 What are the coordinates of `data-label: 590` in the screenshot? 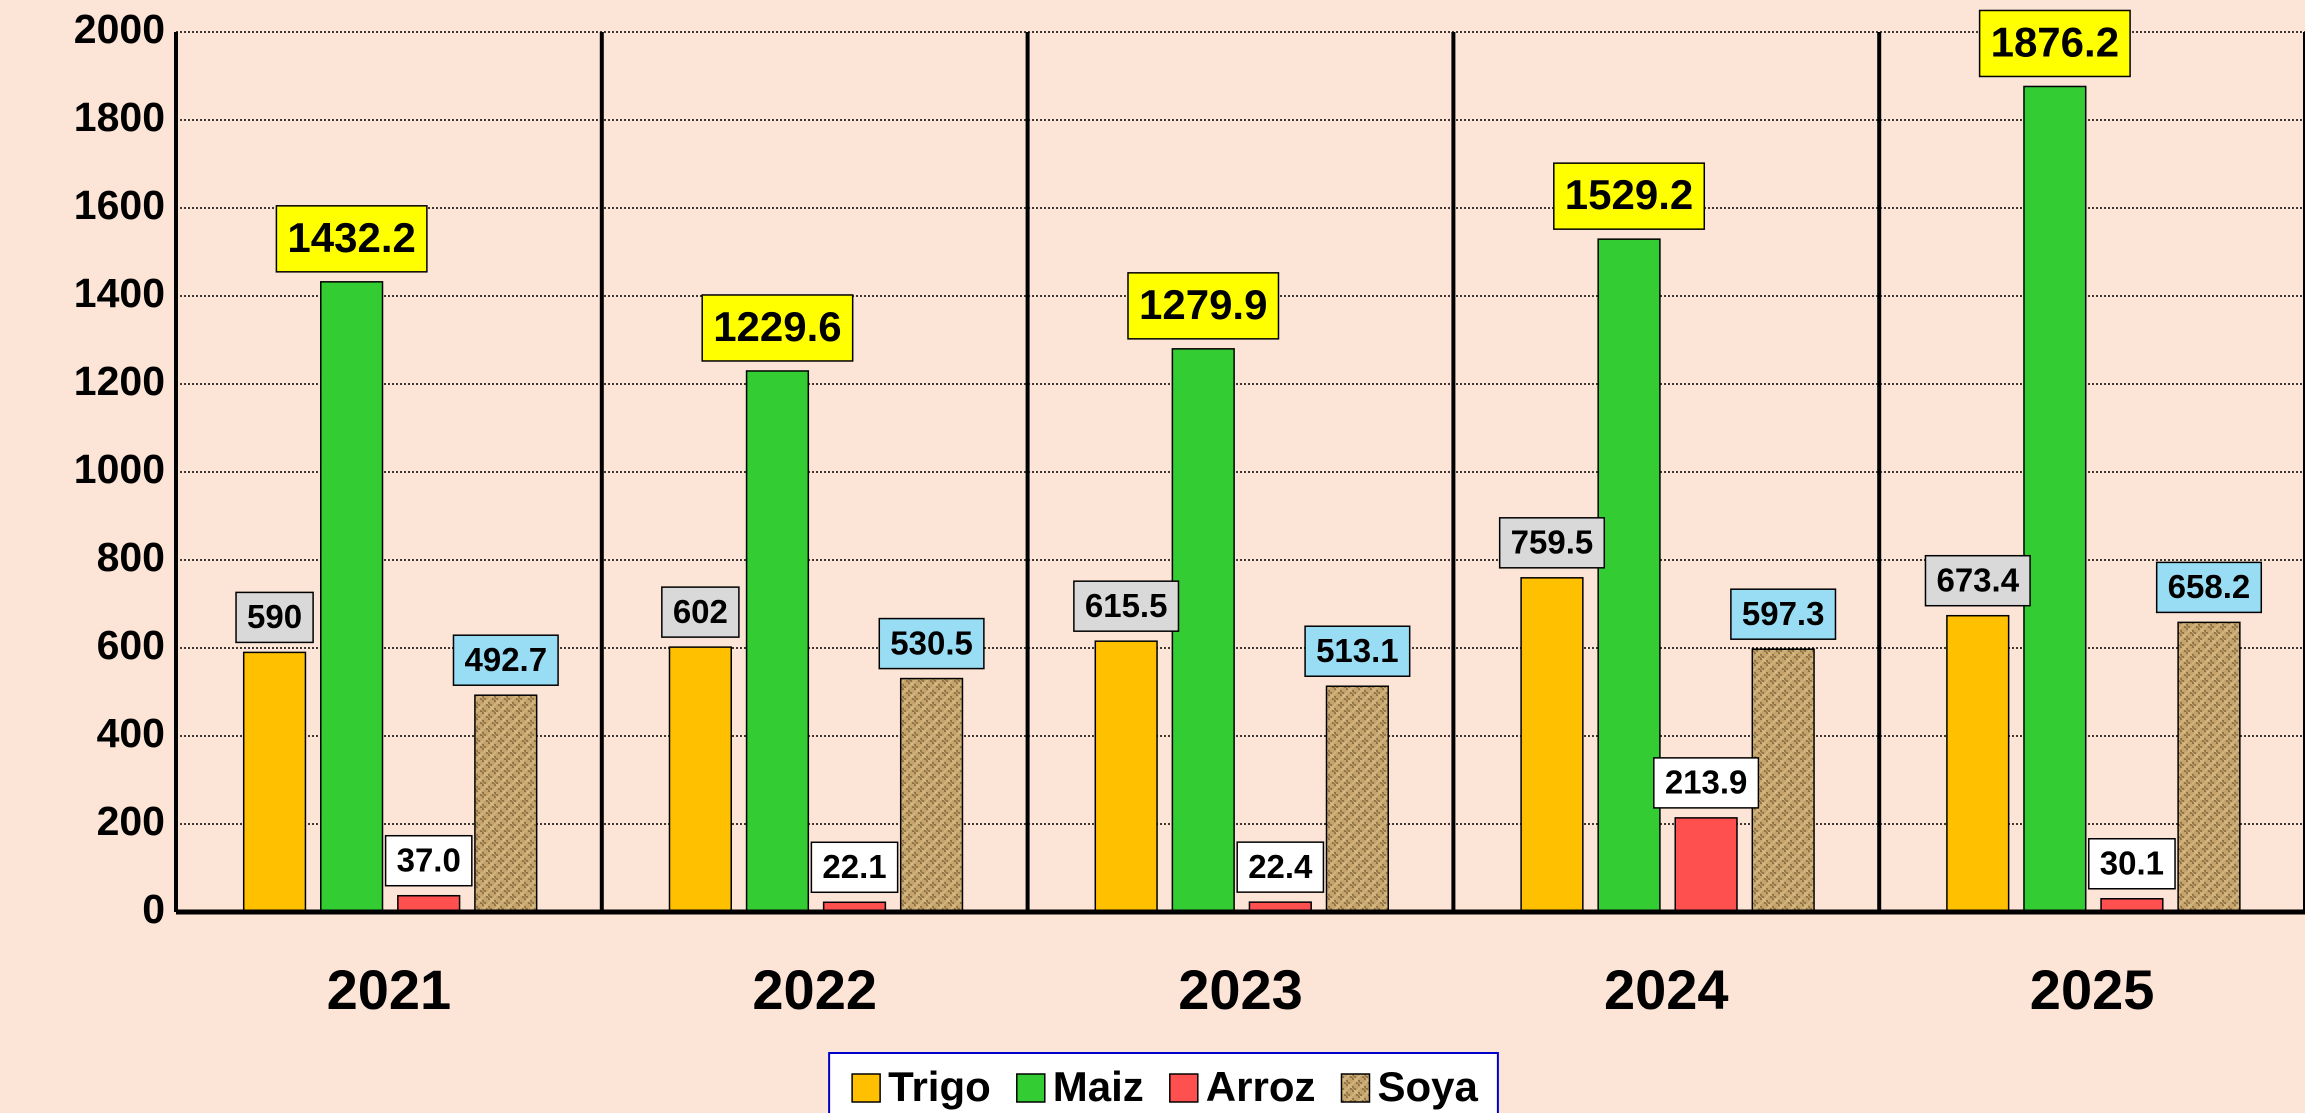 It's located at (274, 616).